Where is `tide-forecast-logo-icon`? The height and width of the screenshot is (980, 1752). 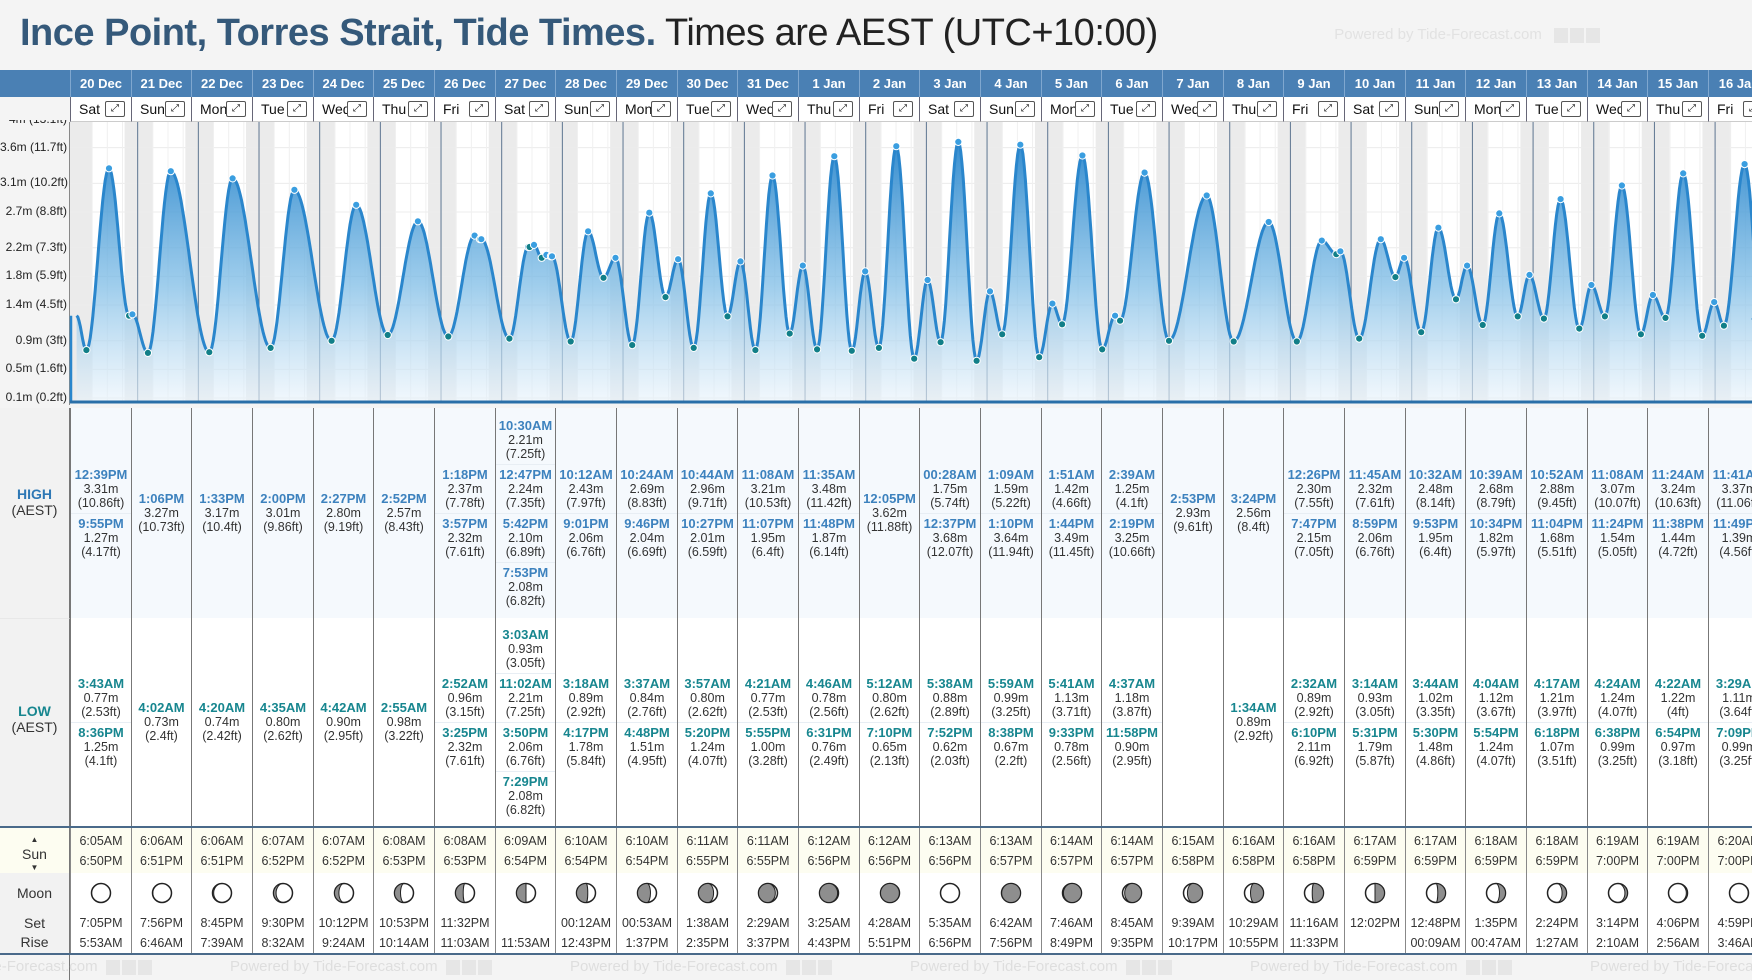 tide-forecast-logo-icon is located at coordinates (1578, 35).